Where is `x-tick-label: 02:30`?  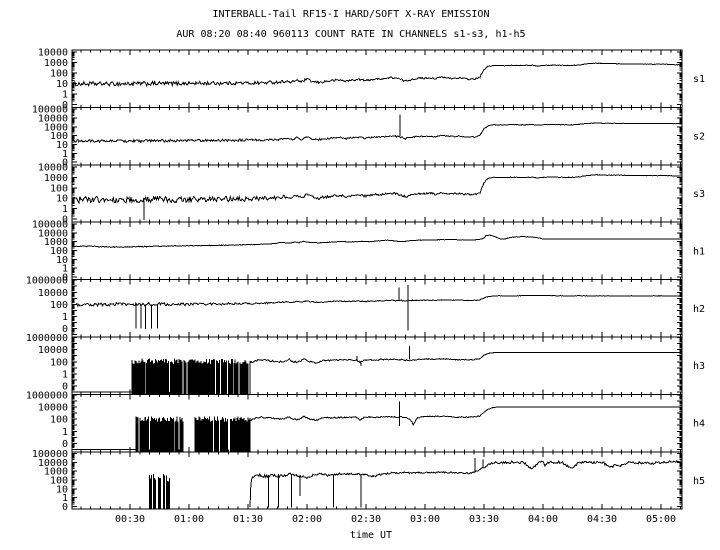 x-tick-label: 02:30 is located at coordinates (366, 519).